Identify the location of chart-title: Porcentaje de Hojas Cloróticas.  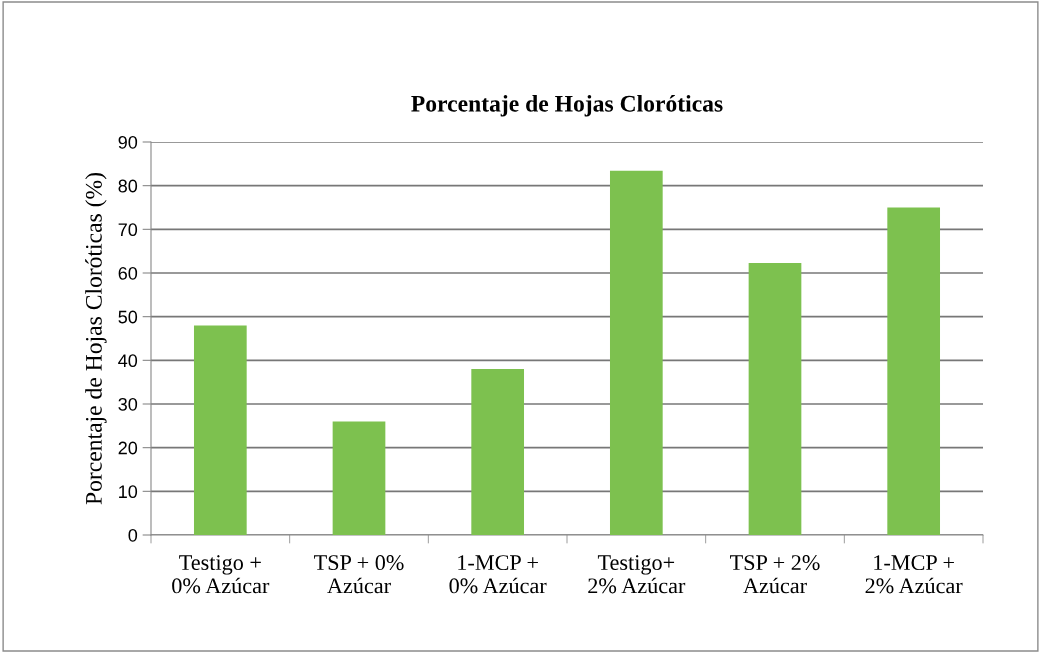
(567, 106).